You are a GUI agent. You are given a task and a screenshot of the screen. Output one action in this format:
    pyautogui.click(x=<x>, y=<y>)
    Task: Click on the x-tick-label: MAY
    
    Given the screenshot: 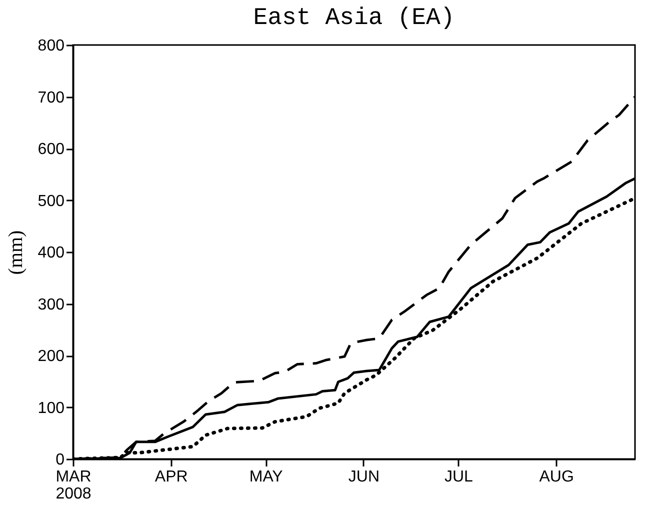 What is the action you would take?
    pyautogui.click(x=266, y=477)
    